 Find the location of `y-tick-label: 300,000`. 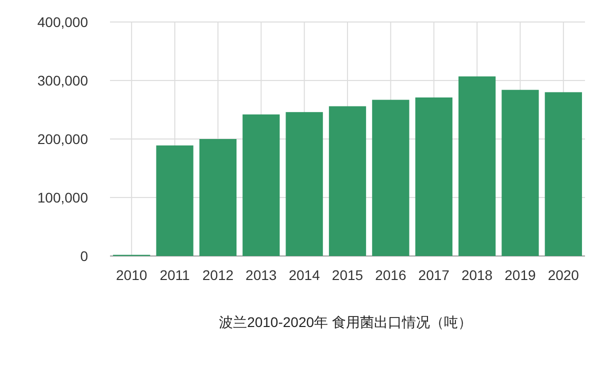

y-tick-label: 300,000 is located at coordinates (62, 80).